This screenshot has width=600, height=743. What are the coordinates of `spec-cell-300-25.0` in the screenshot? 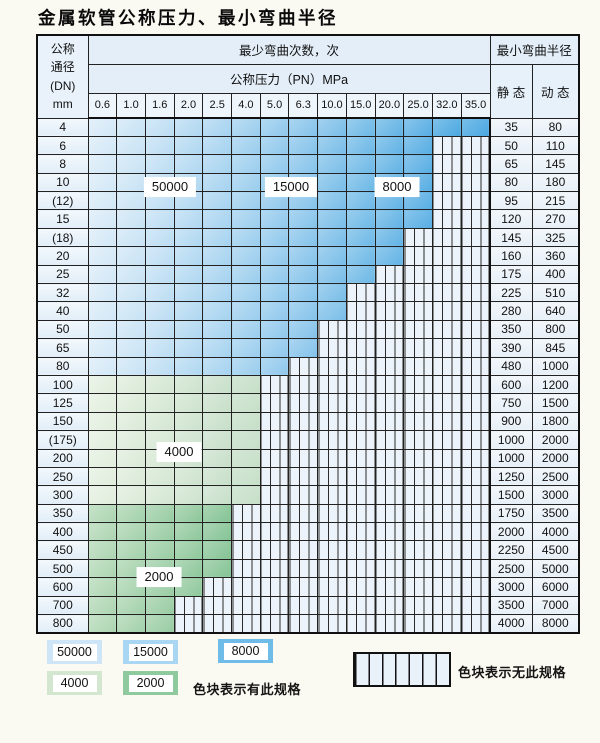 It's located at (418, 495).